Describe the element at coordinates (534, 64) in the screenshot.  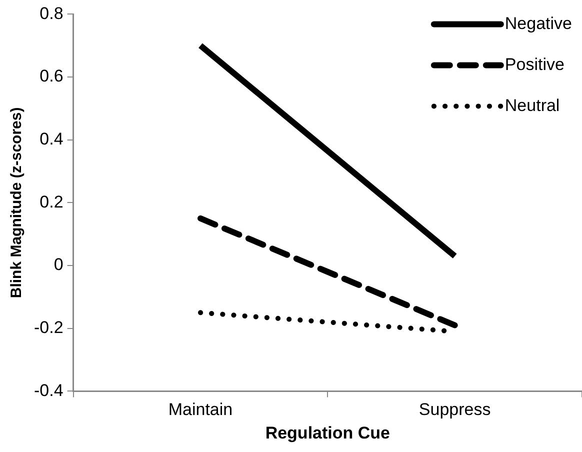
I see `legend-label: Positive` at that location.